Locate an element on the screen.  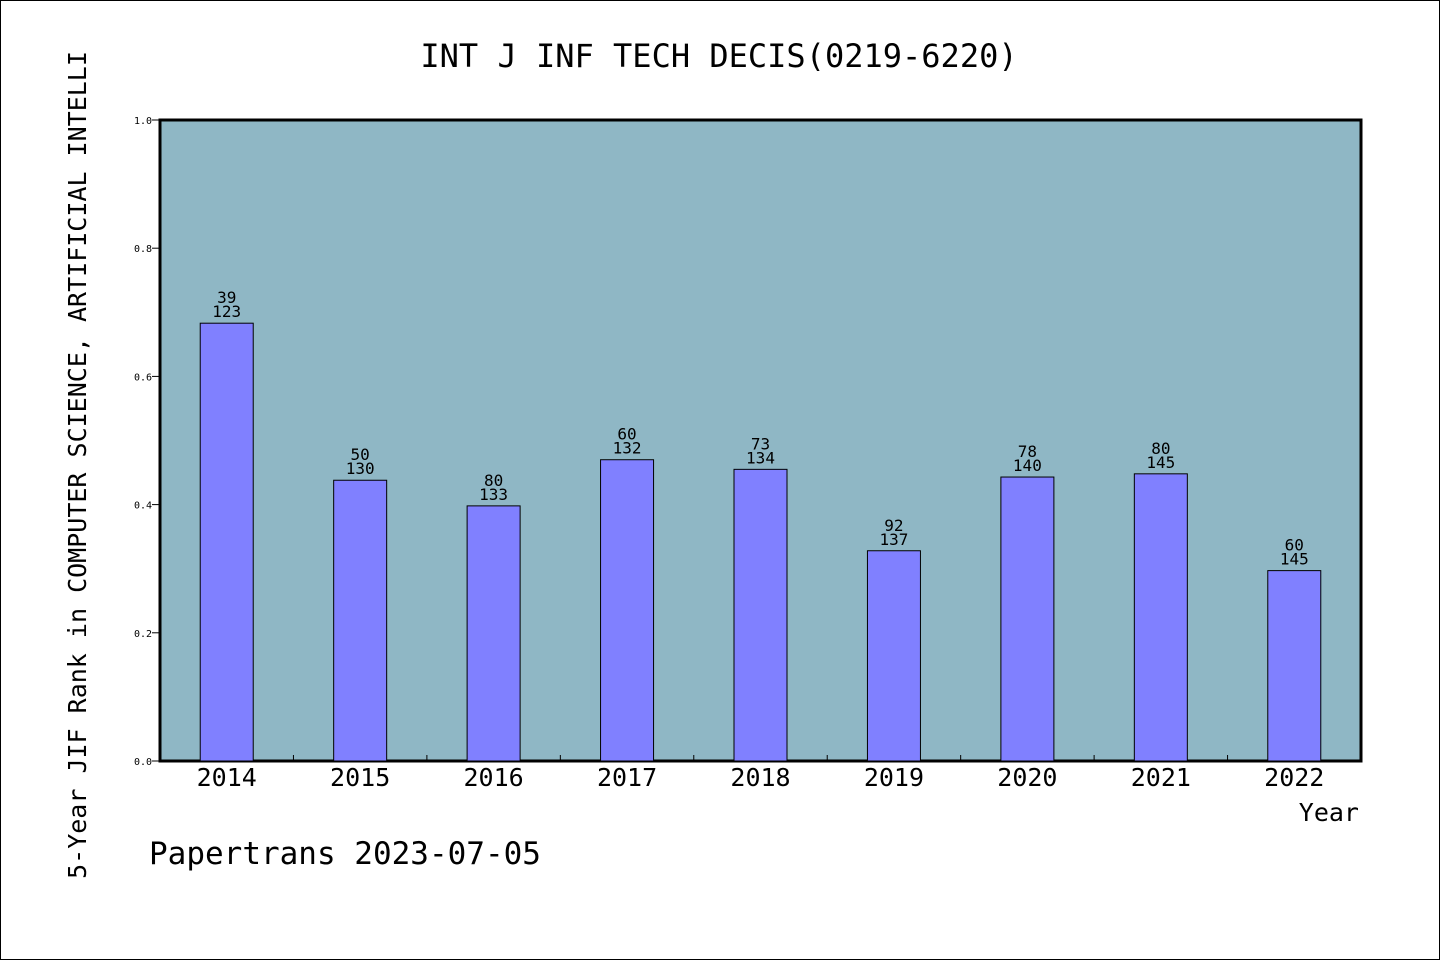
bar-2022 is located at coordinates (1294, 666).